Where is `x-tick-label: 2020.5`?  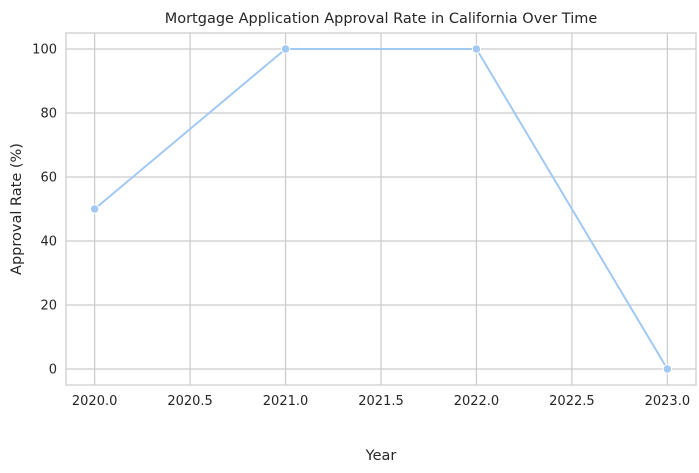 x-tick-label: 2020.5 is located at coordinates (190, 401).